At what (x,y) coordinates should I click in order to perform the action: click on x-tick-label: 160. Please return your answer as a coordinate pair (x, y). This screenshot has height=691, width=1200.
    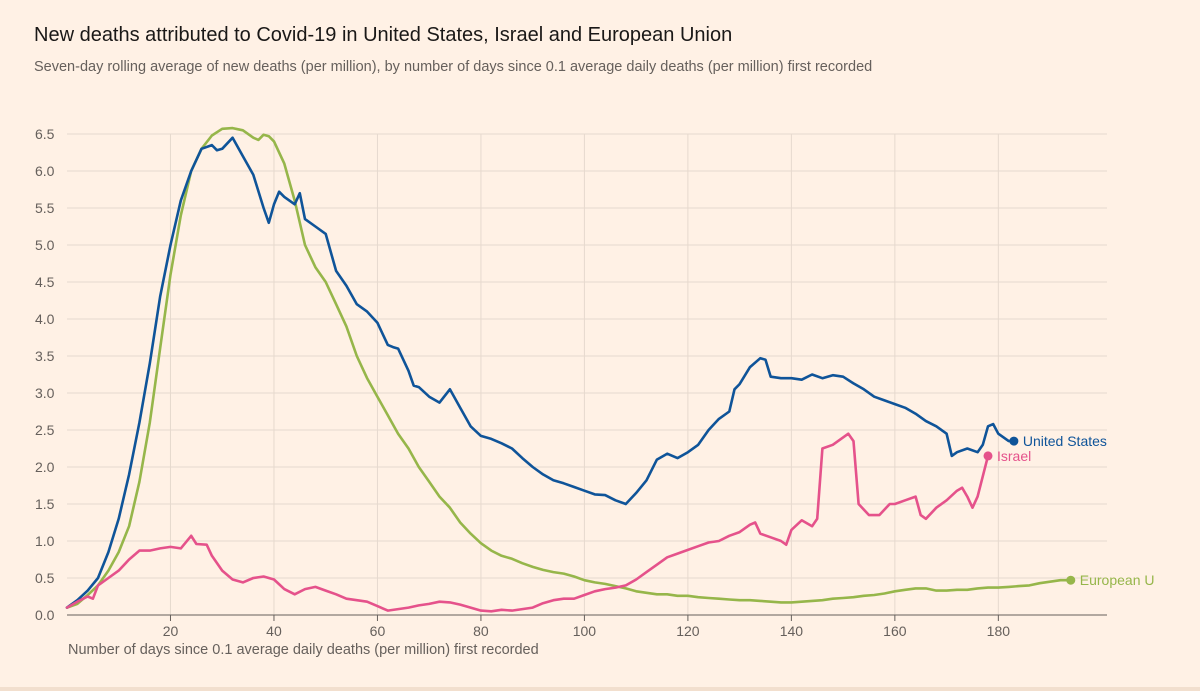
    Looking at the image, I should click on (895, 631).